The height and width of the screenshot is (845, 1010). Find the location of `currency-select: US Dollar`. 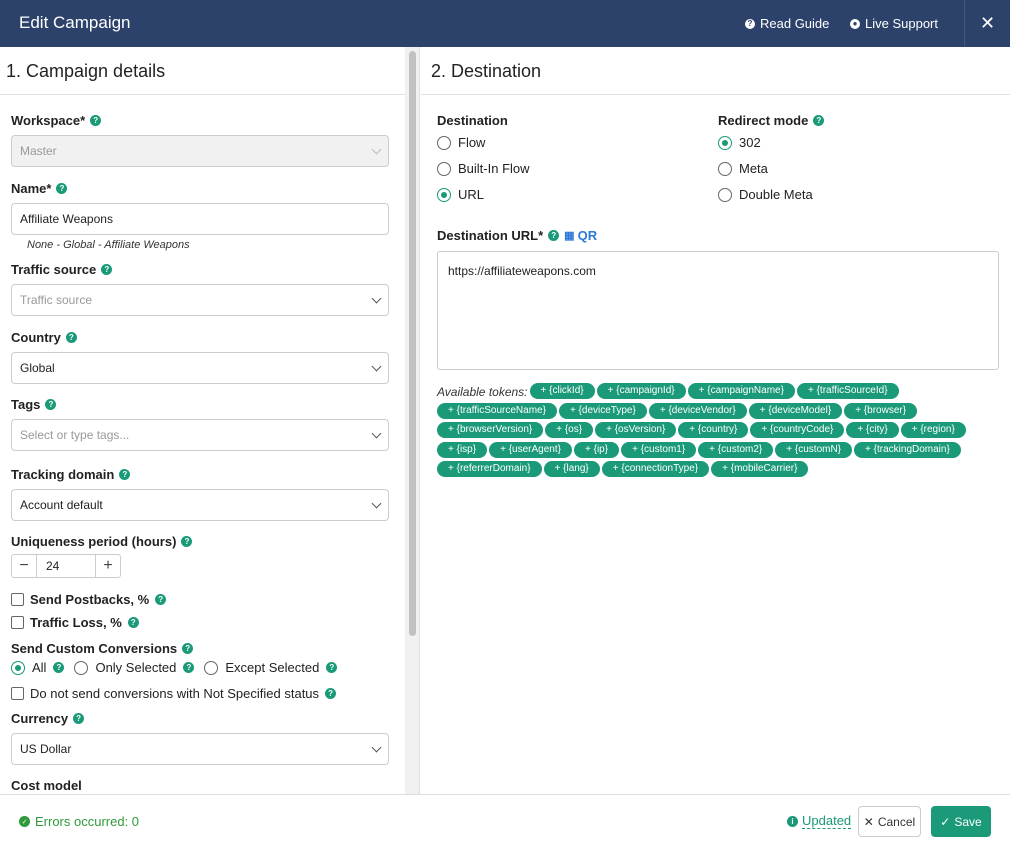

currency-select: US Dollar is located at coordinates (200, 749).